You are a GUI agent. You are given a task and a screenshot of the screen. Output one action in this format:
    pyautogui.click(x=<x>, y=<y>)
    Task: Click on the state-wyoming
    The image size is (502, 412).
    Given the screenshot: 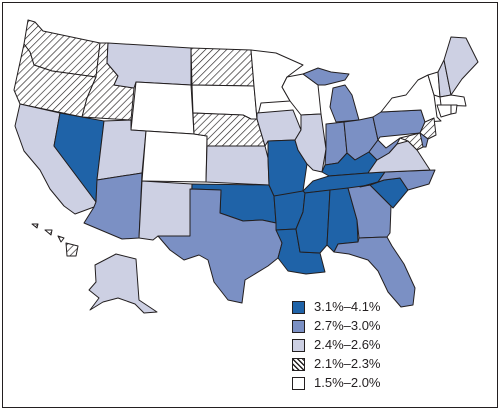 What is the action you would take?
    pyautogui.click(x=162, y=108)
    